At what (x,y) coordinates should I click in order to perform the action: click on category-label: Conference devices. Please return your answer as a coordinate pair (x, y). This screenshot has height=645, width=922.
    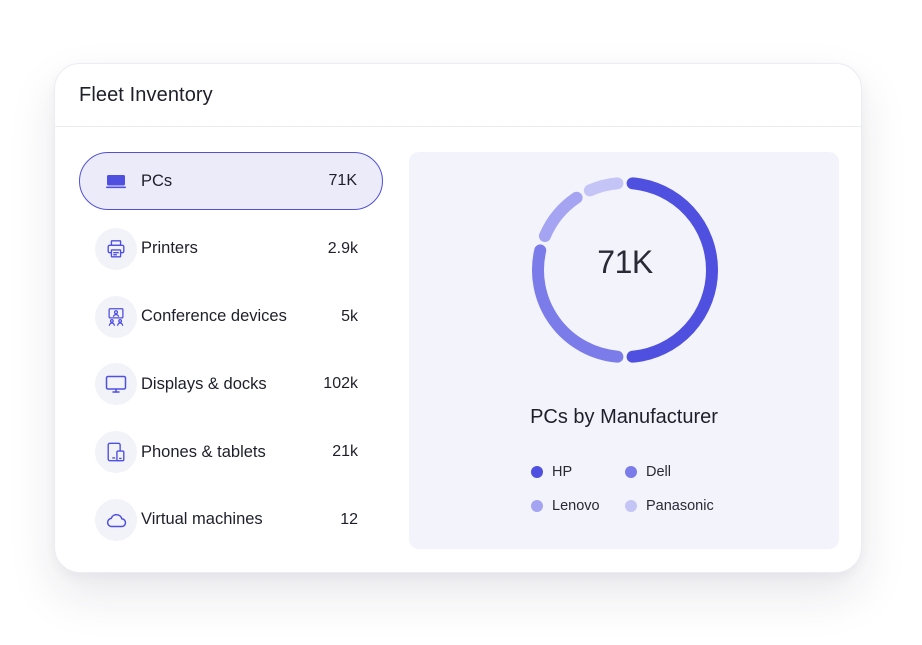
    Looking at the image, I should click on (214, 316).